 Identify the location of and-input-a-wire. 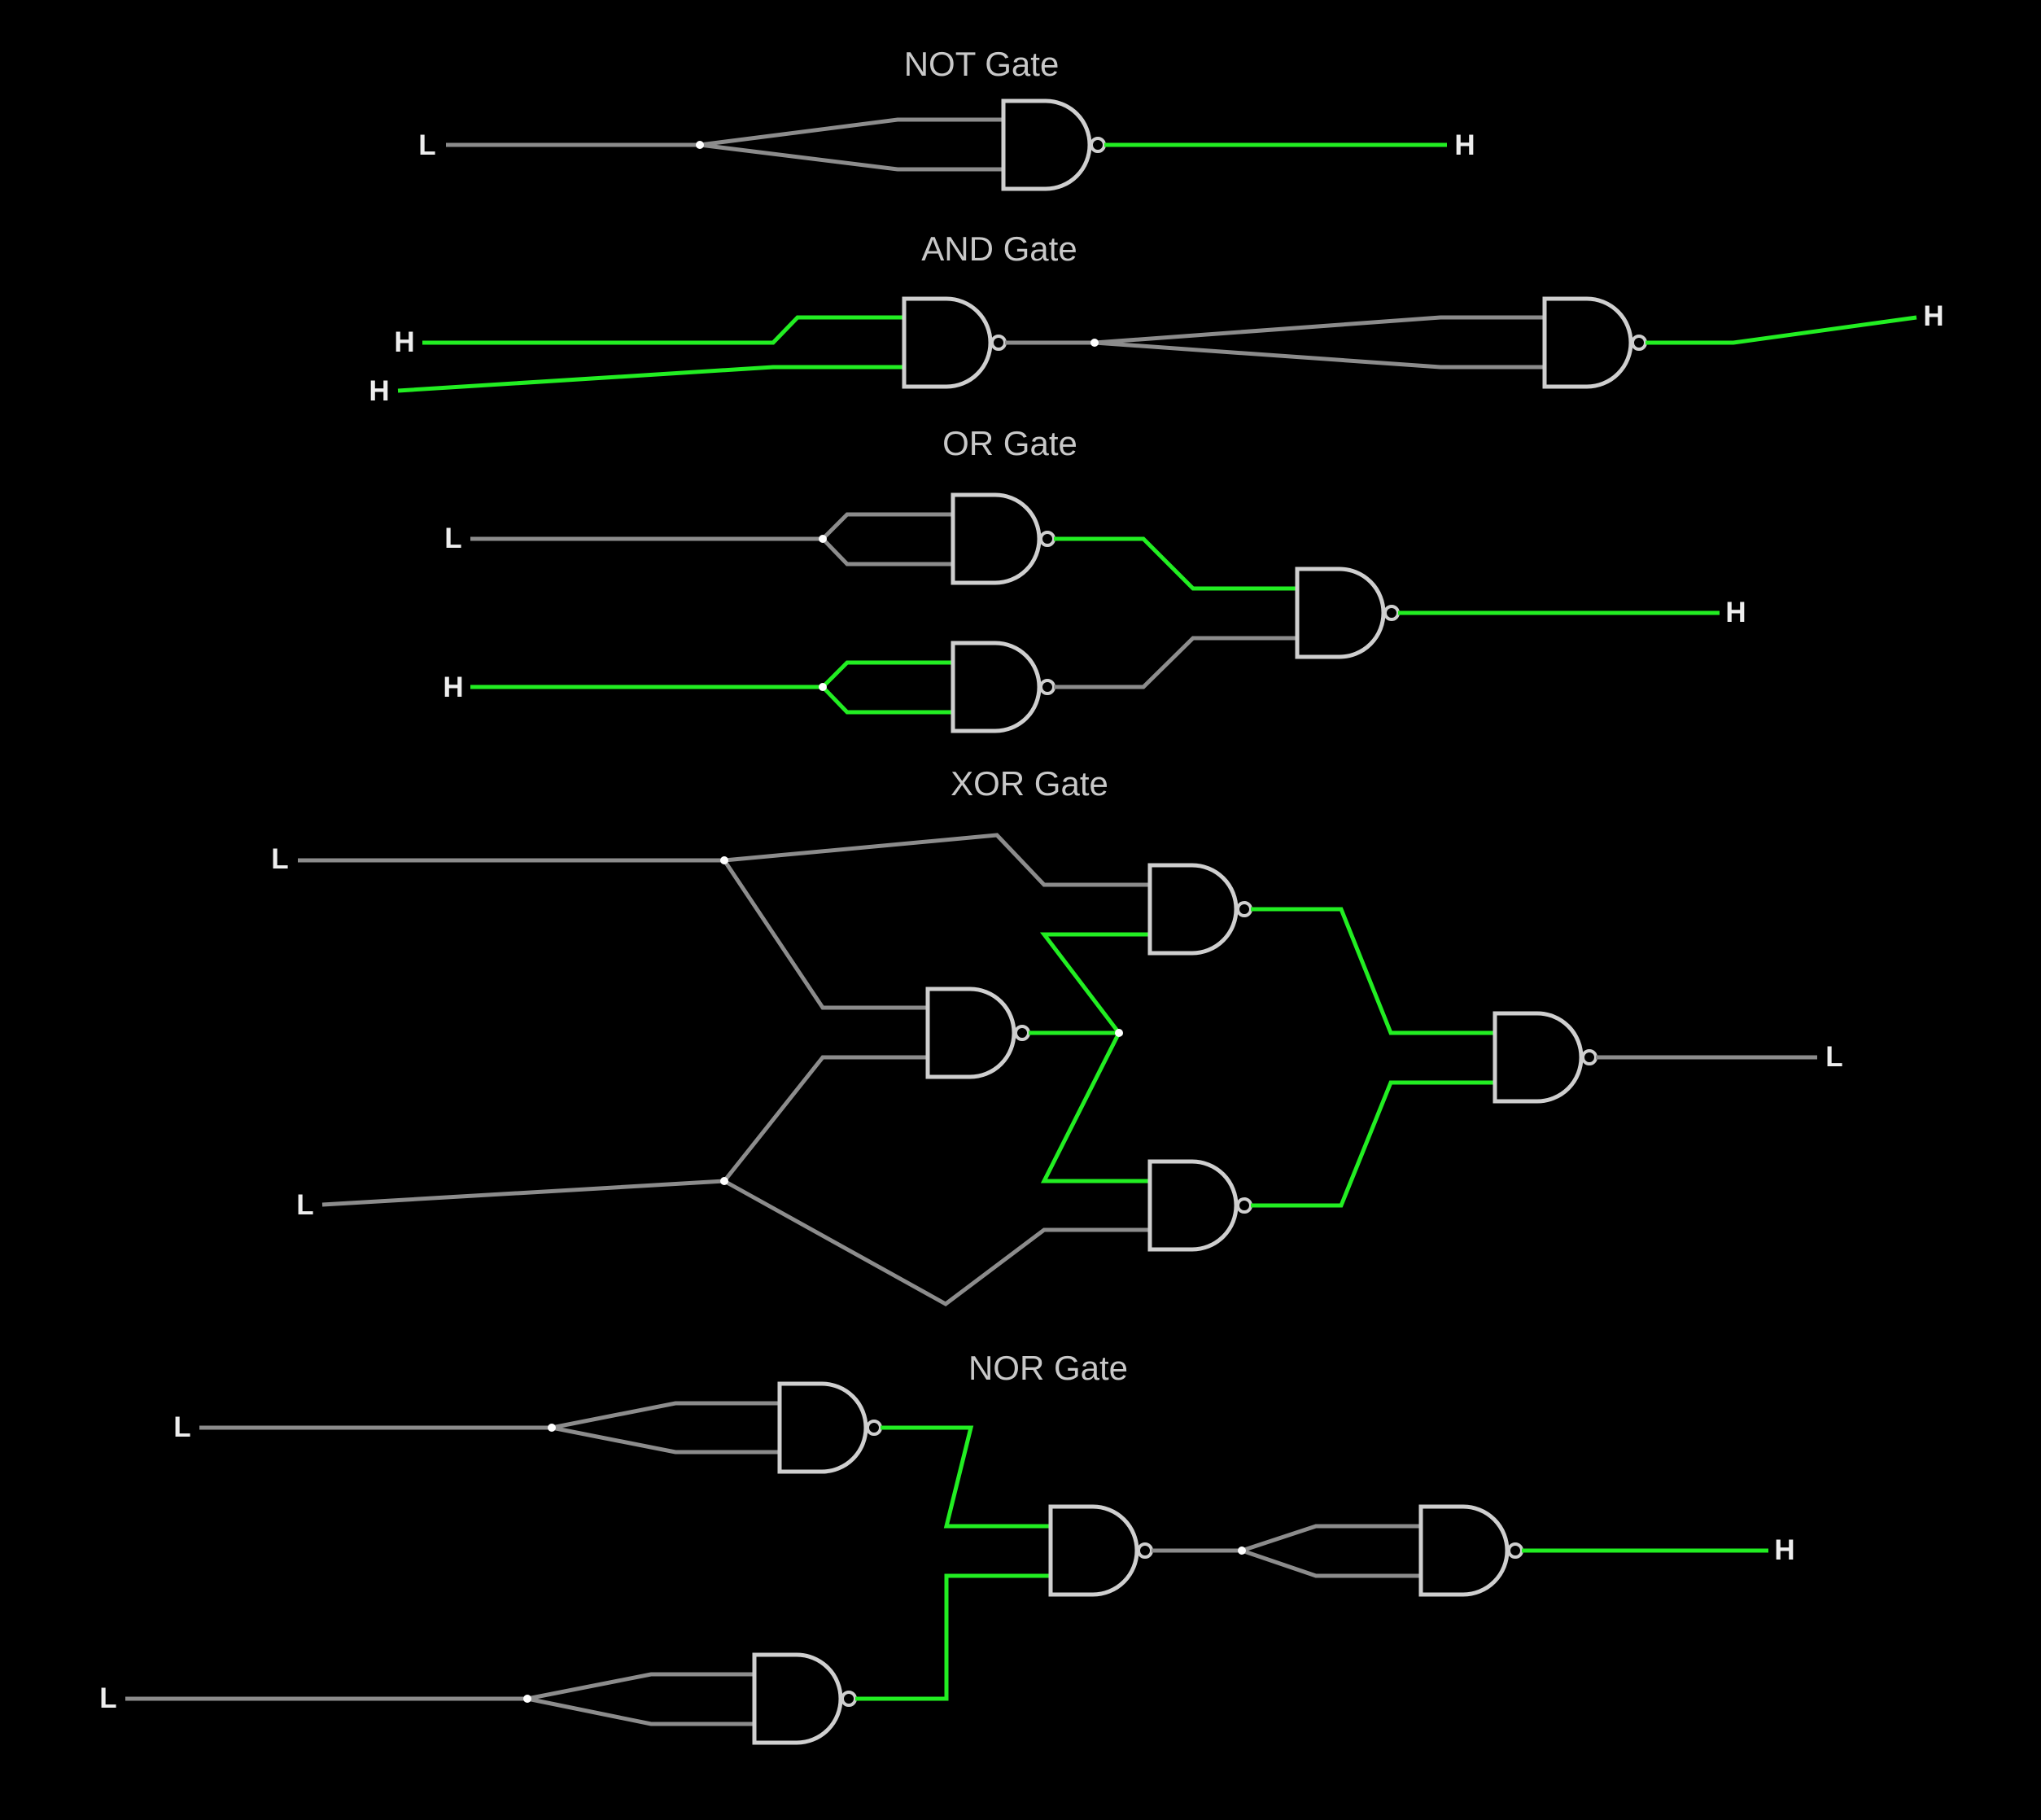
(663, 330).